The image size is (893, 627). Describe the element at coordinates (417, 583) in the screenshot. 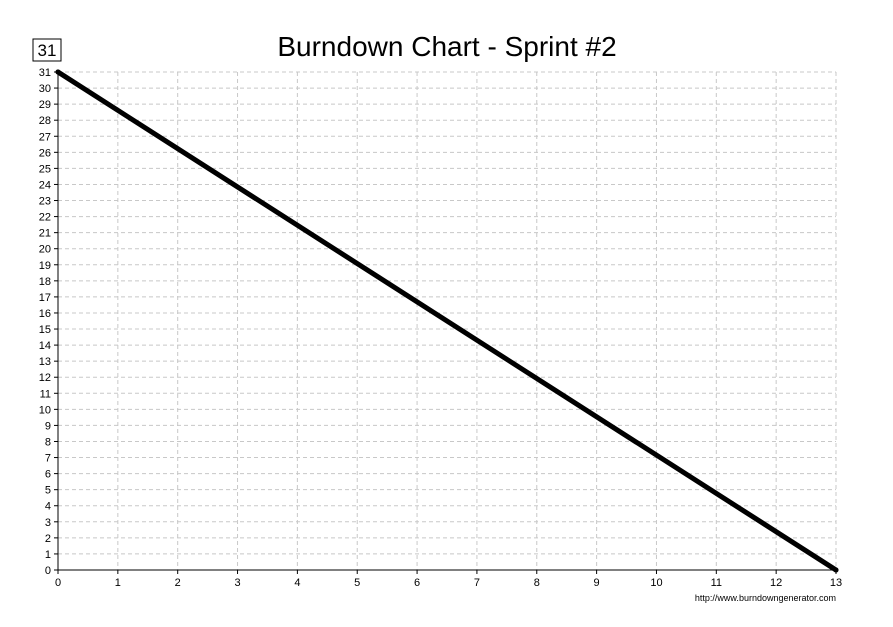

I see `x-tick-label-6: 6` at that location.